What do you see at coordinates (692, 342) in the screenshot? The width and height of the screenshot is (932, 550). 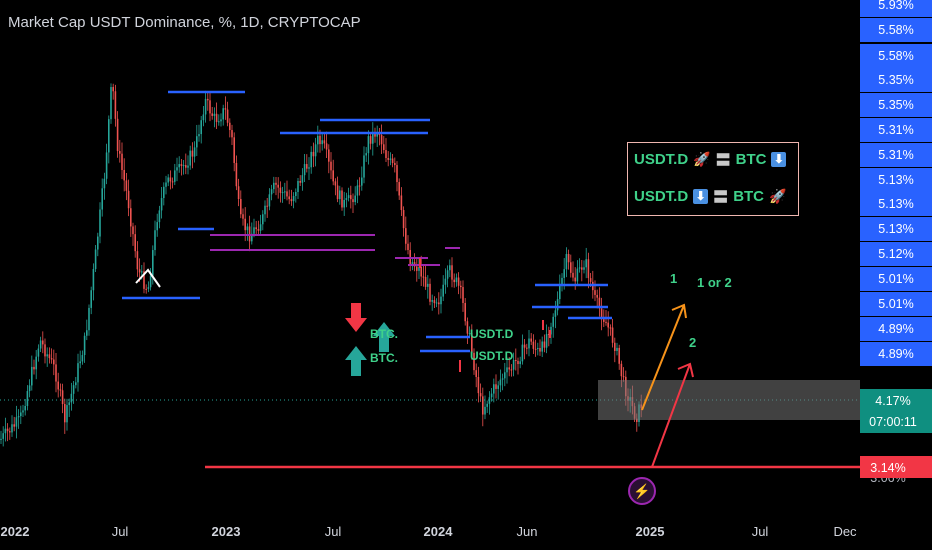 I see `path-label: 2` at bounding box center [692, 342].